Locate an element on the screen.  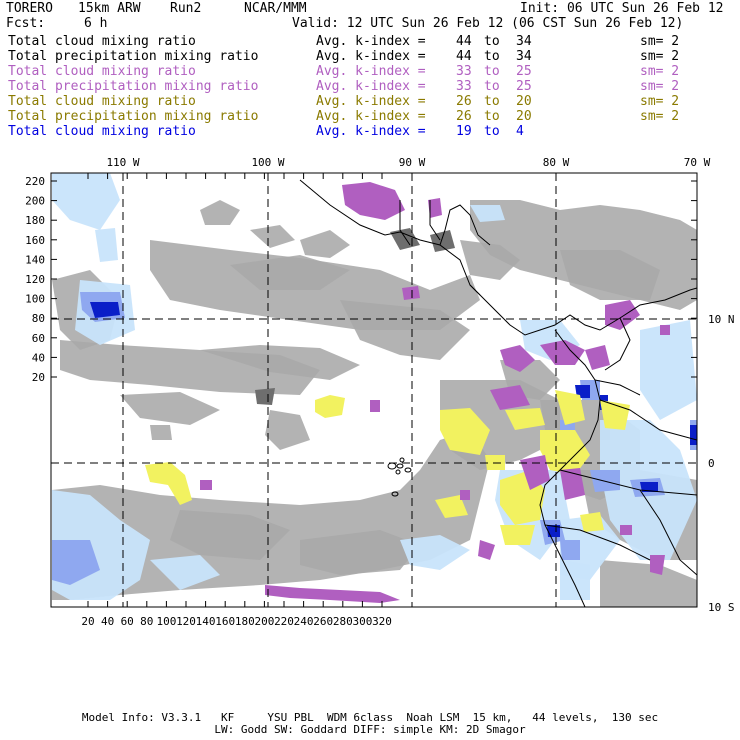
legend-from: 19 is located at coordinates (464, 131).